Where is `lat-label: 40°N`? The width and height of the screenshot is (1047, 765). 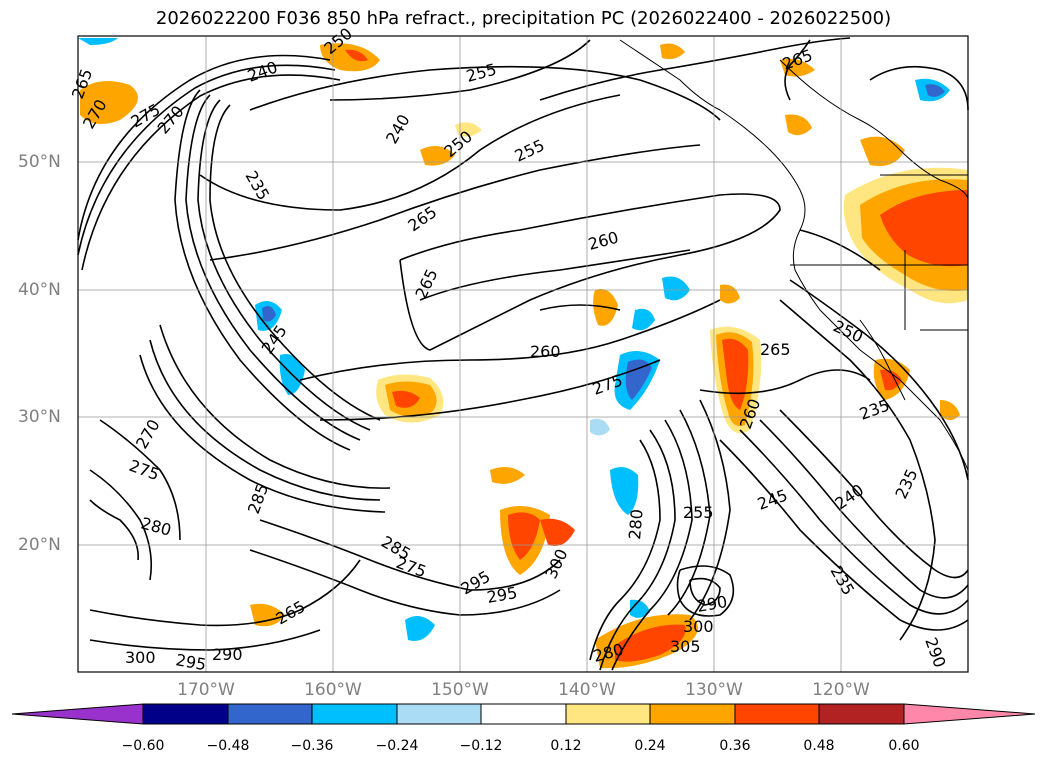
lat-label: 40°N is located at coordinates (39, 290).